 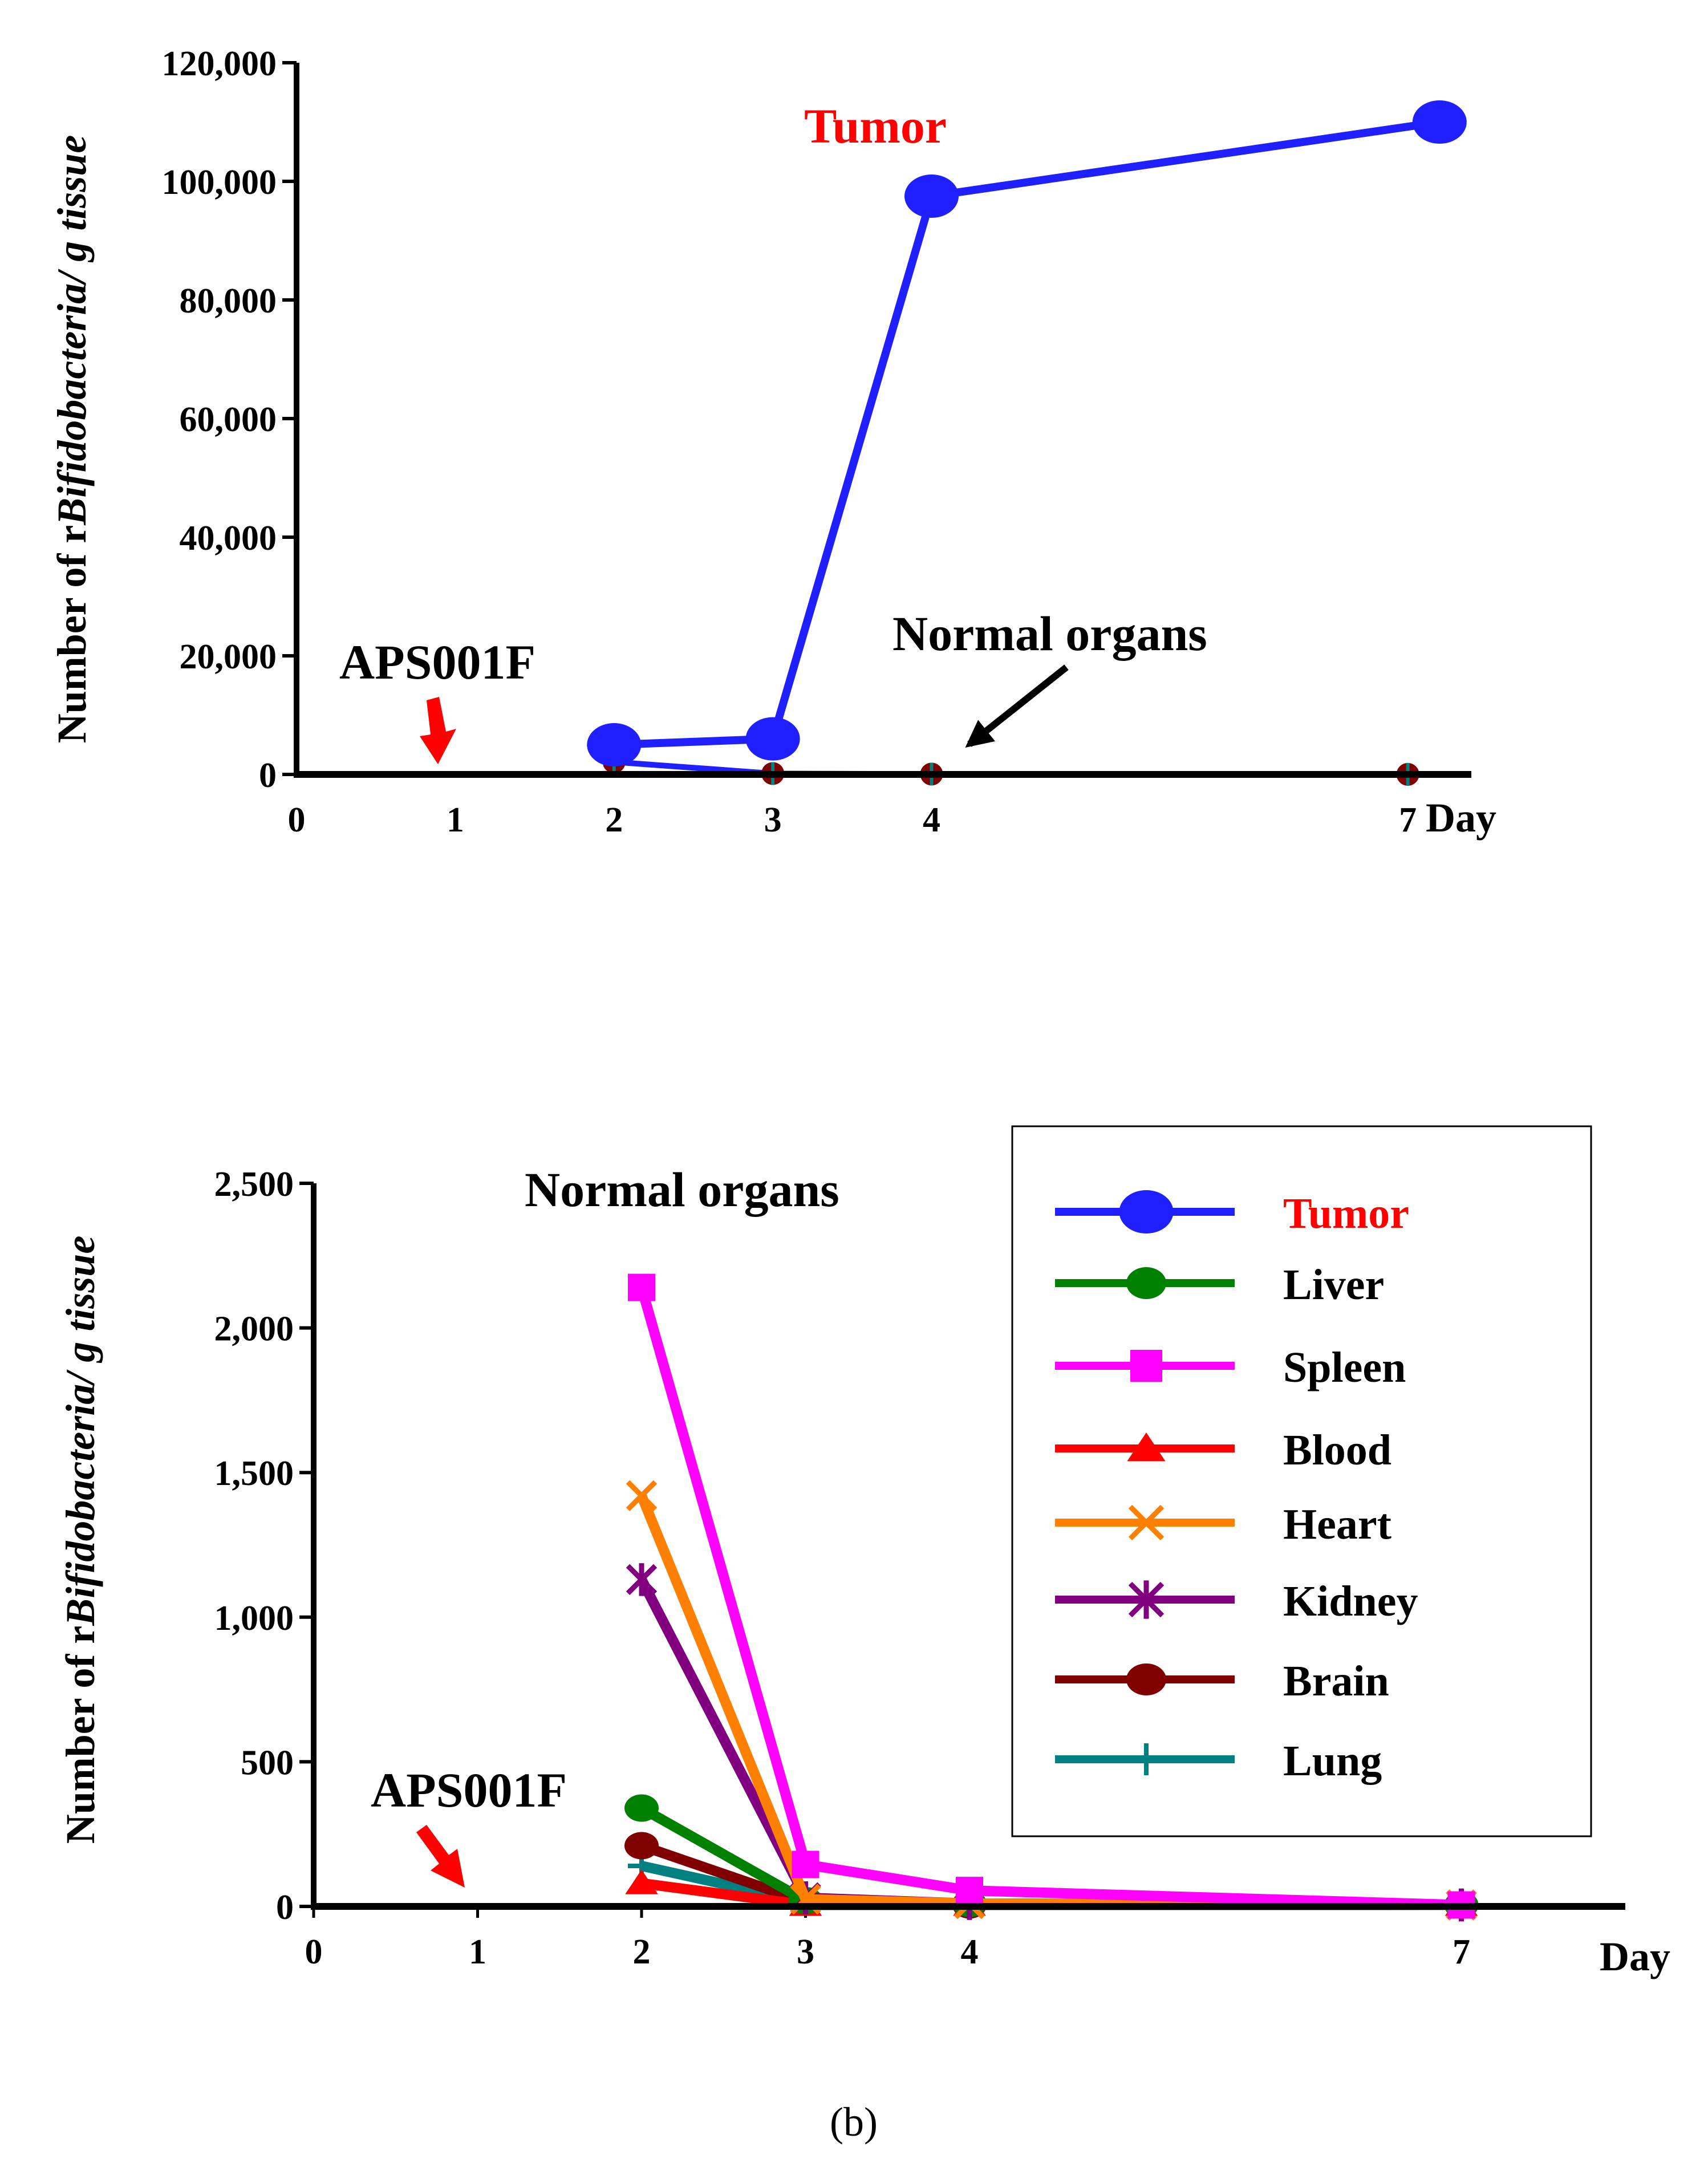 What do you see at coordinates (285, 1908) in the screenshot?
I see `y-tick-label-b: 0` at bounding box center [285, 1908].